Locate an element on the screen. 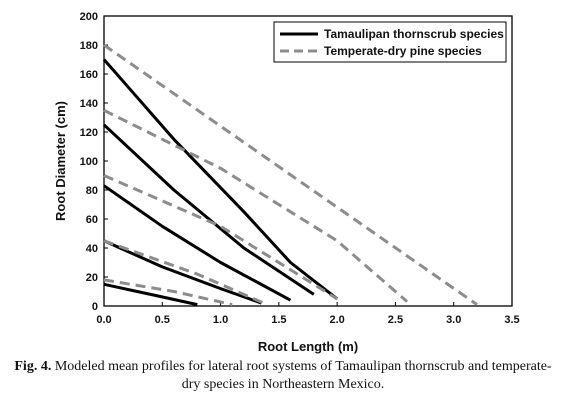 Image resolution: width=566 pixels, height=405 pixels. y-tick-label: 200 is located at coordinates (89, 17).